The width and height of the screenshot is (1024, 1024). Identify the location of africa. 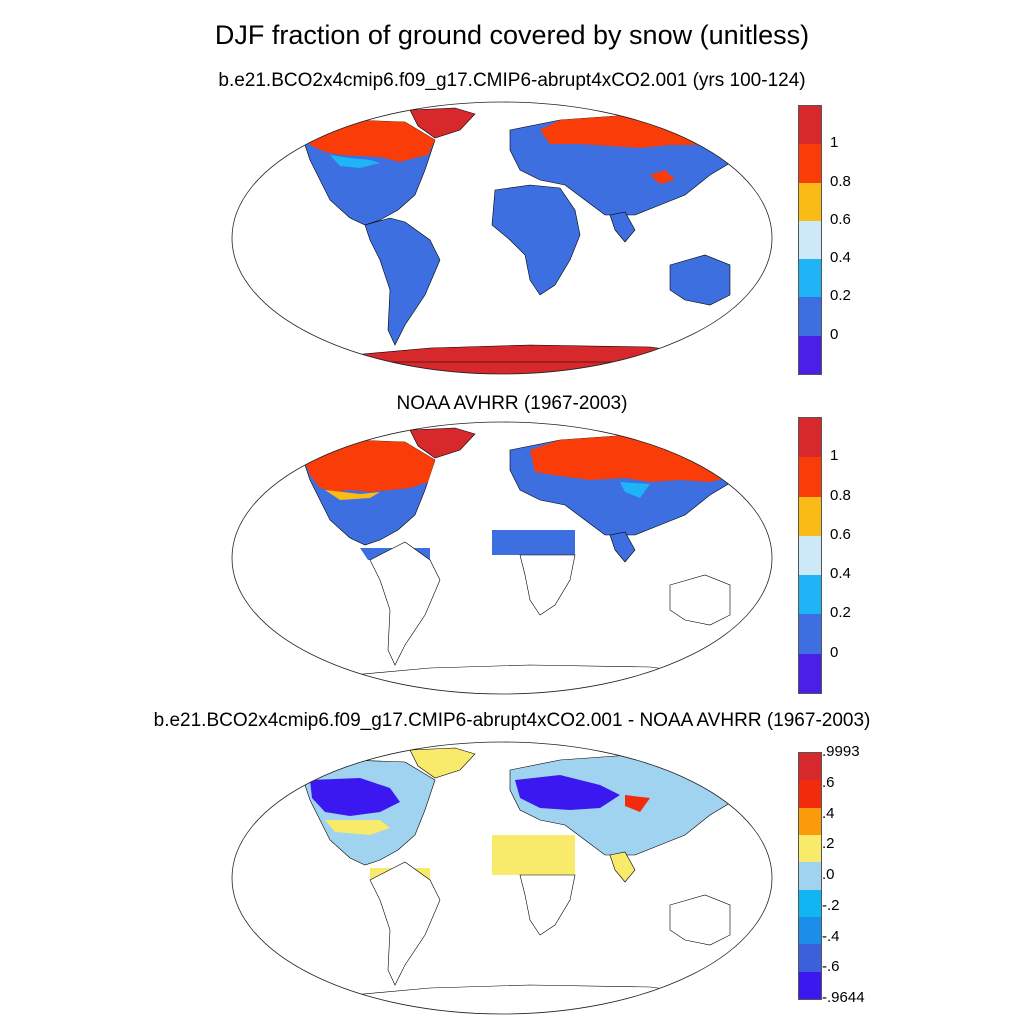
(536, 240).